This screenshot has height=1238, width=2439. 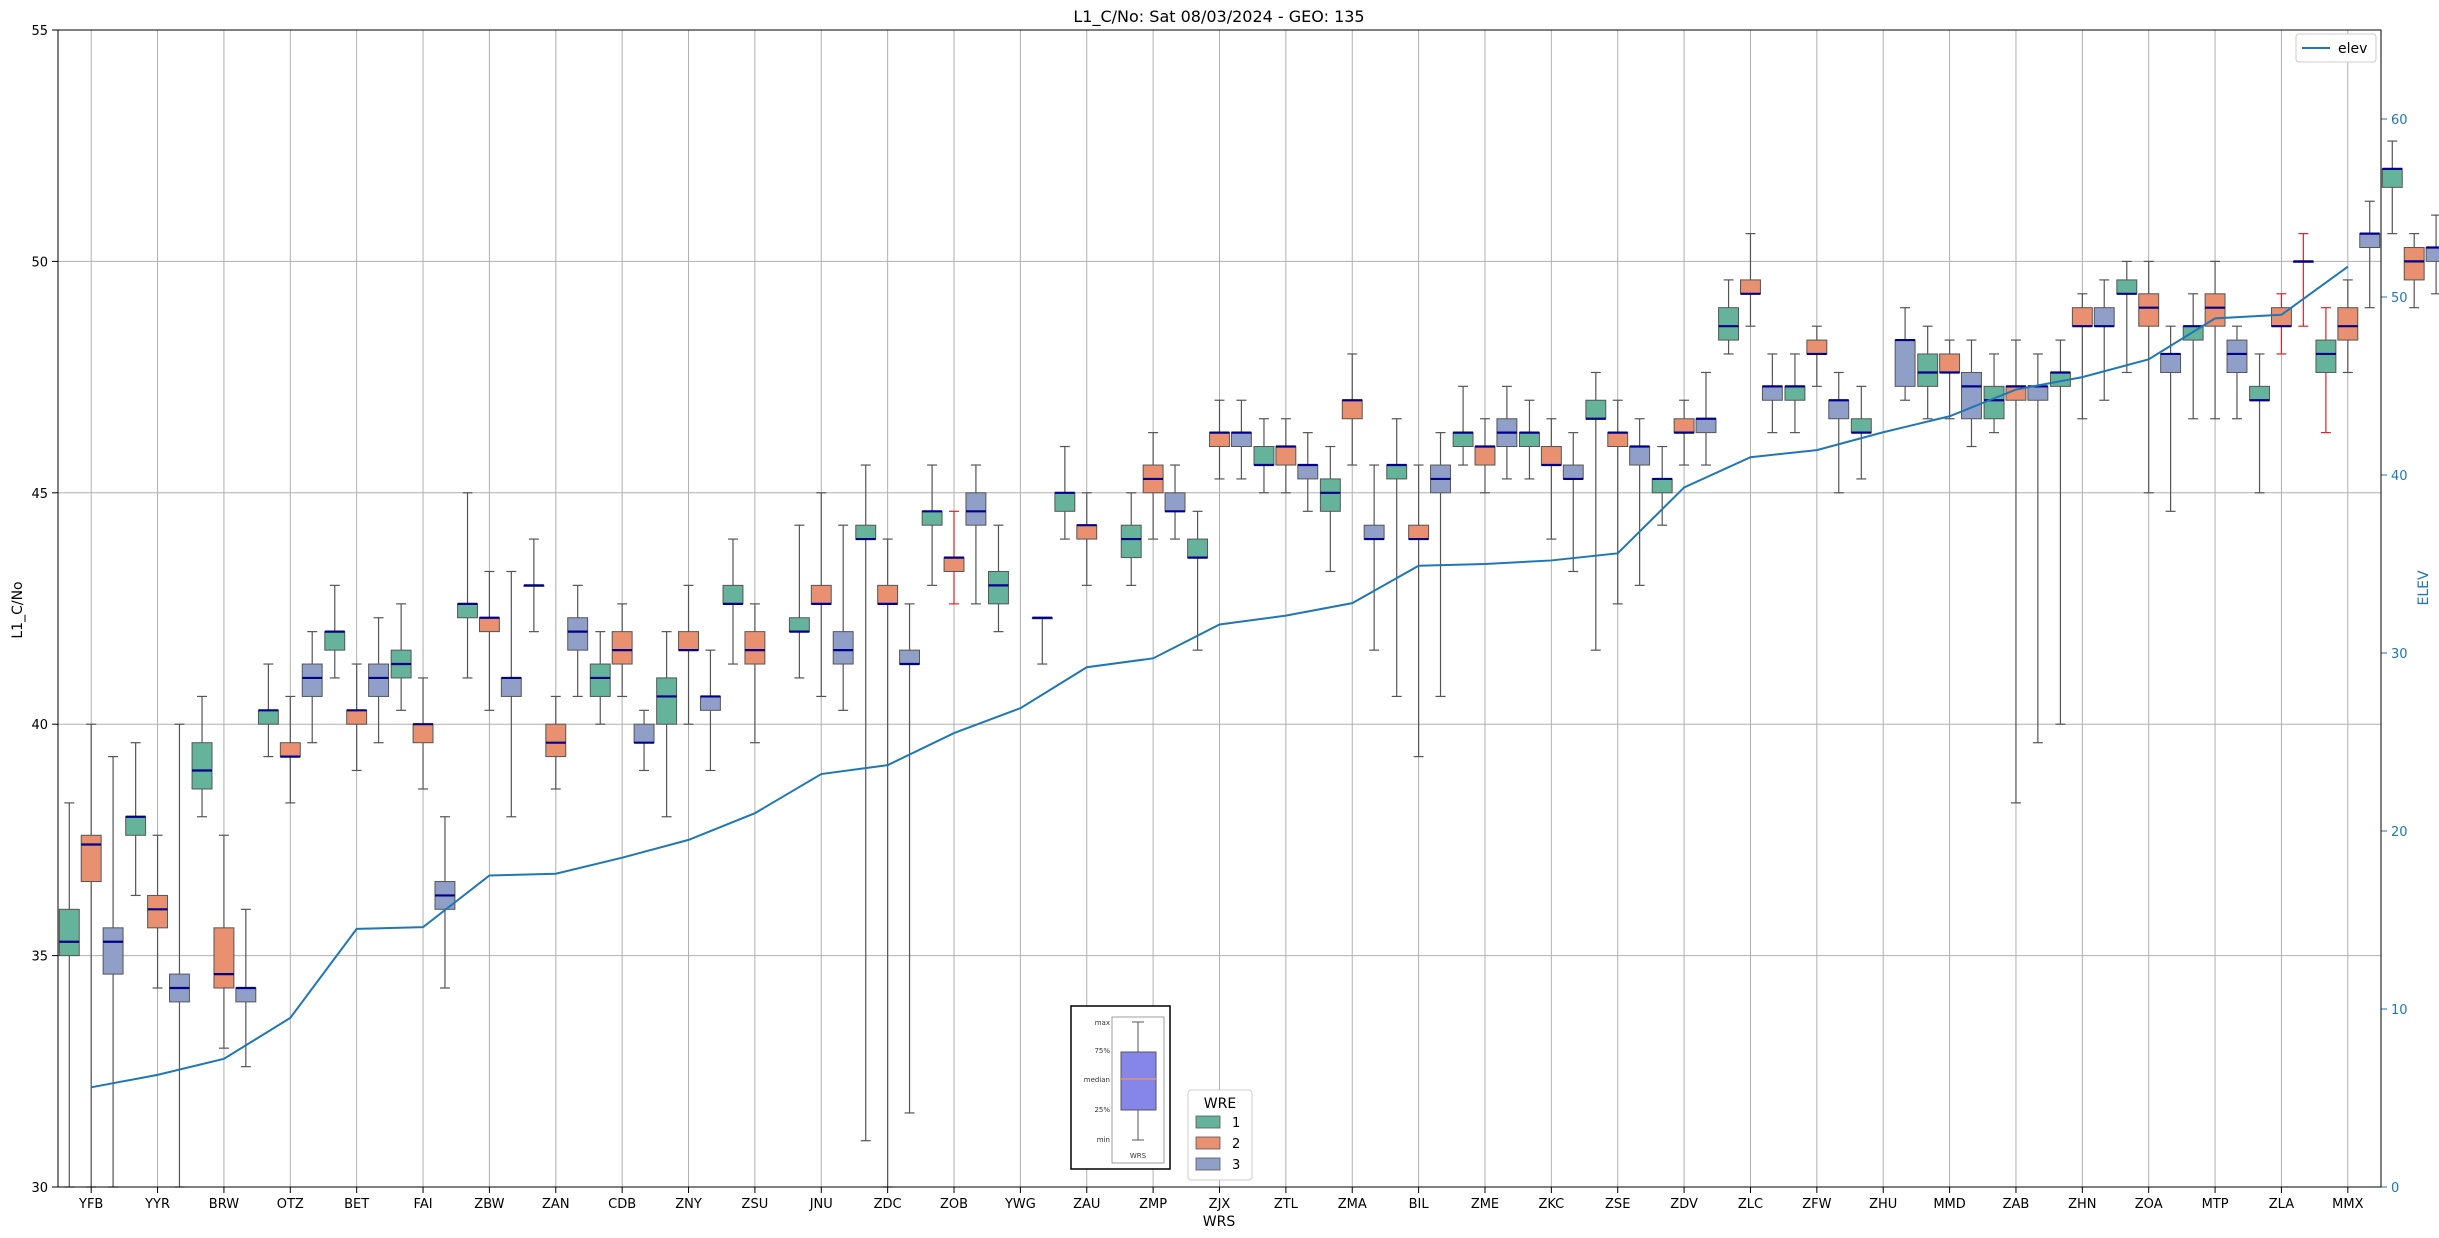 What do you see at coordinates (2424, 587) in the screenshot?
I see `y2-axis-label: ELEV` at bounding box center [2424, 587].